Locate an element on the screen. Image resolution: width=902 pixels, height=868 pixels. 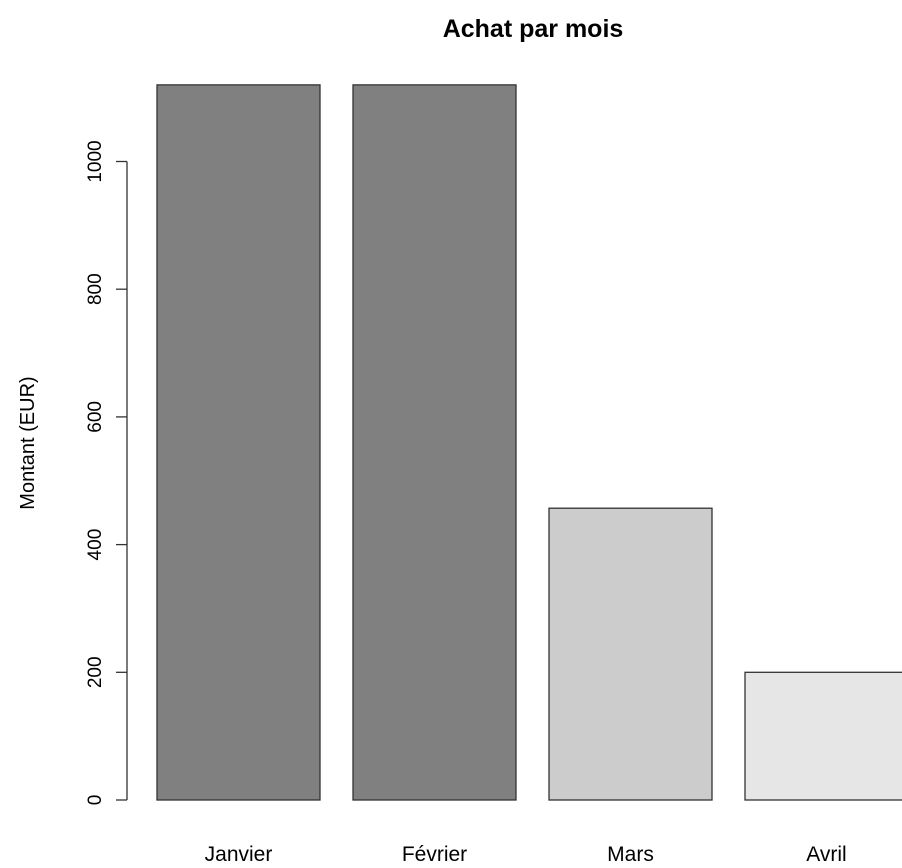
y-tick-label: 800 is located at coordinates (95, 289).